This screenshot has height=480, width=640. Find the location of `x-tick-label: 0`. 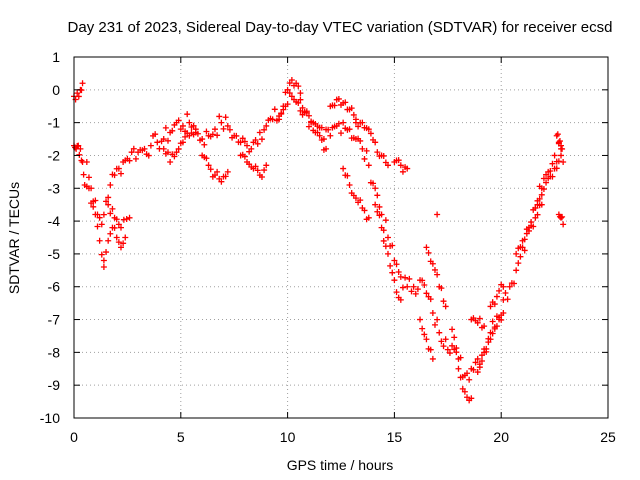

x-tick-label: 0 is located at coordinates (74, 437).